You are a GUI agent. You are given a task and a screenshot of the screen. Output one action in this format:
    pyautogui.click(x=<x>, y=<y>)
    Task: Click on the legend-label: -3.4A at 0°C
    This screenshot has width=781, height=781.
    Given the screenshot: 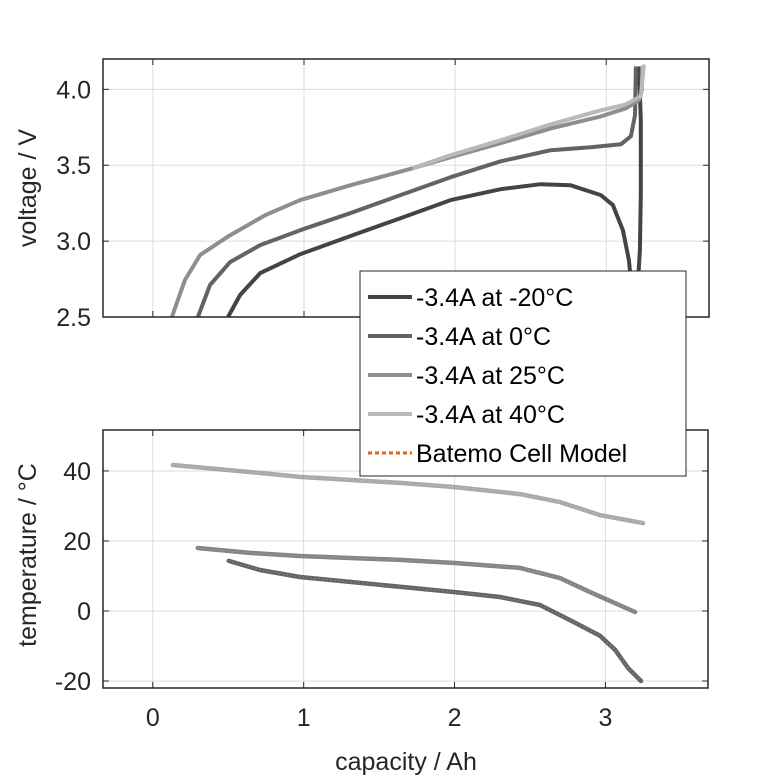 What is the action you would take?
    pyautogui.click(x=483, y=337)
    